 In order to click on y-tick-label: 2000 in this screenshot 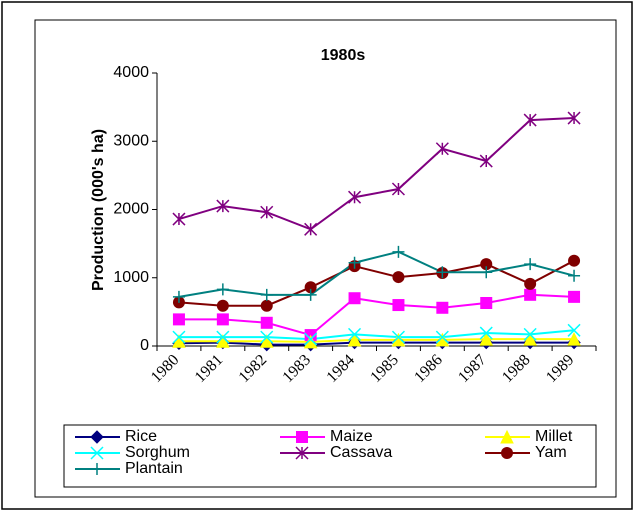, I will do `click(131, 209)`.